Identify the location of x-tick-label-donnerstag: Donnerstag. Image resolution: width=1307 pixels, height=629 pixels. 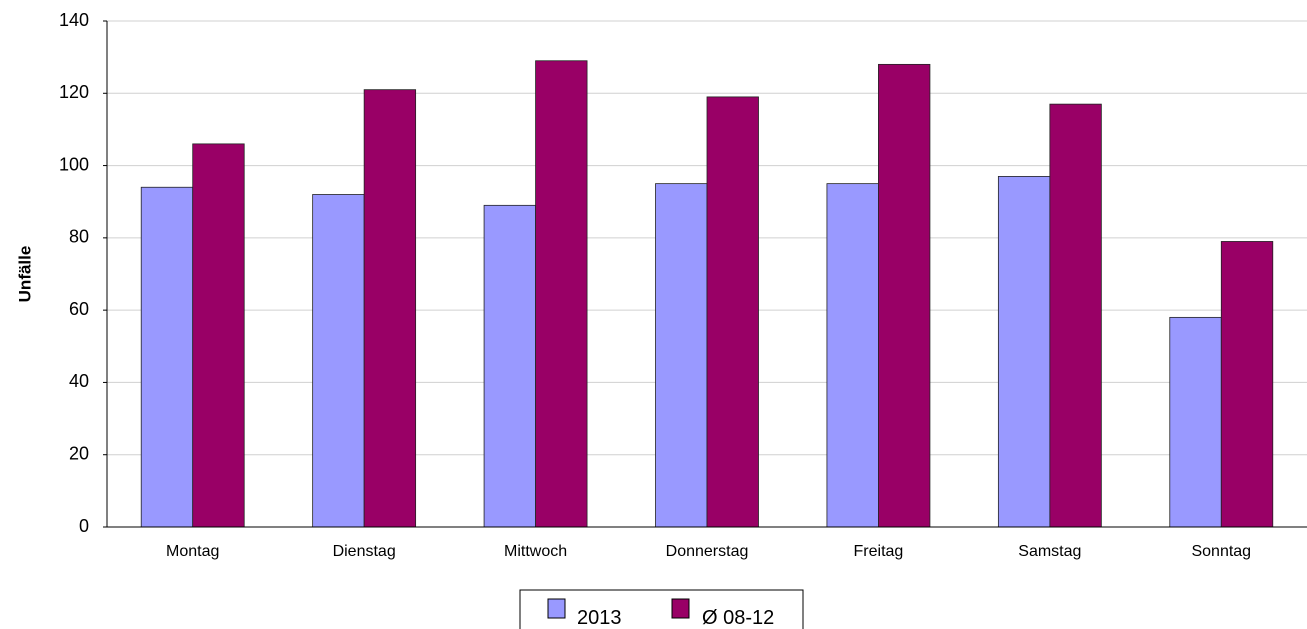
(707, 551).